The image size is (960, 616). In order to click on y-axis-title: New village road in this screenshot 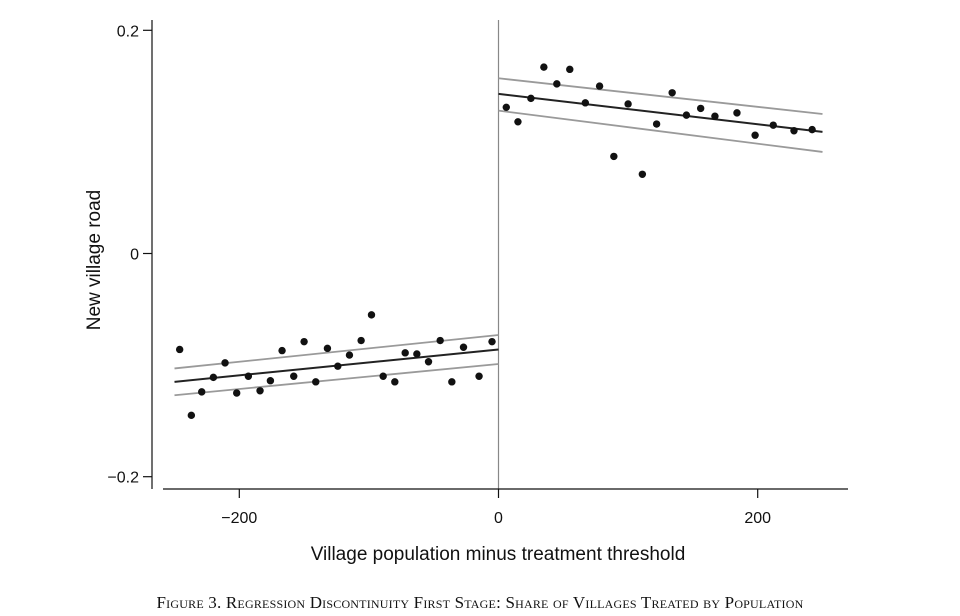, I will do `click(94, 260)`.